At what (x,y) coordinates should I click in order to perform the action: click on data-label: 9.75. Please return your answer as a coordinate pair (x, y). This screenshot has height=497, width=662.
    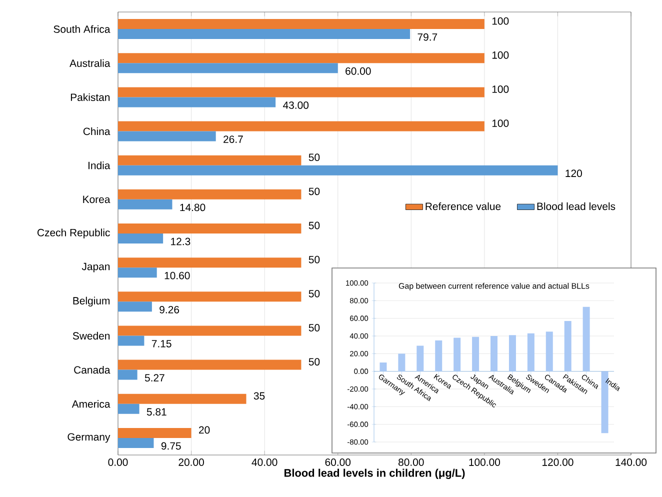
    Looking at the image, I should click on (171, 446).